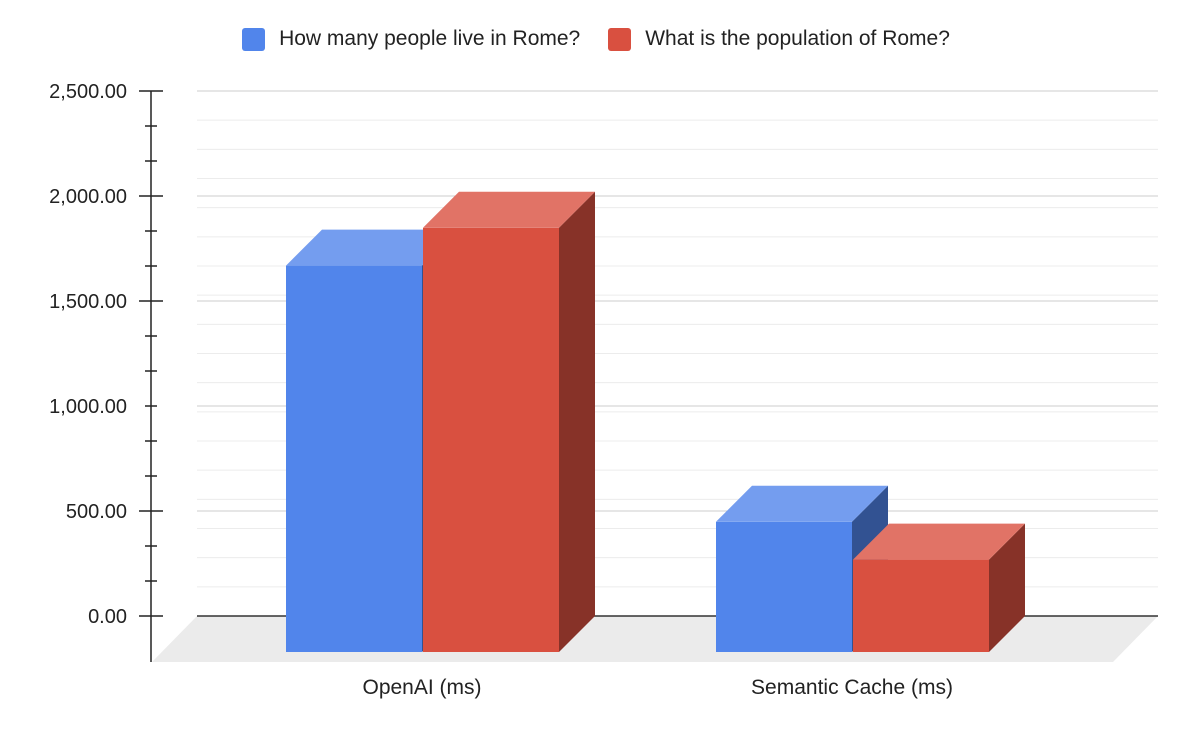 This screenshot has height=732, width=1192. Describe the element at coordinates (852, 687) in the screenshot. I see `x-tick-label: Semantic Cache (ms)` at that location.